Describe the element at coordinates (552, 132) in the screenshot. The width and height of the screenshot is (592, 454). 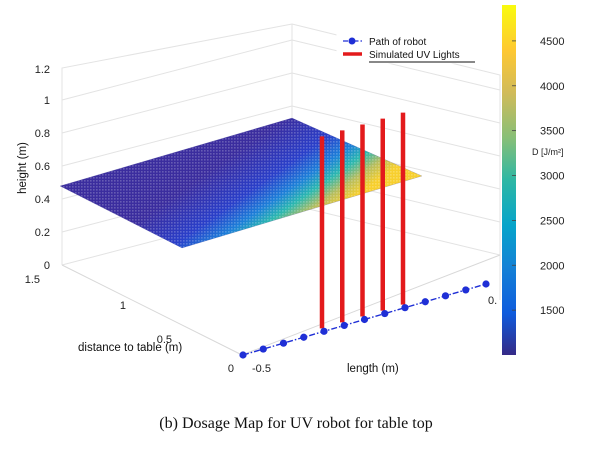
I see `colorbar-tick-label: 3500` at that location.